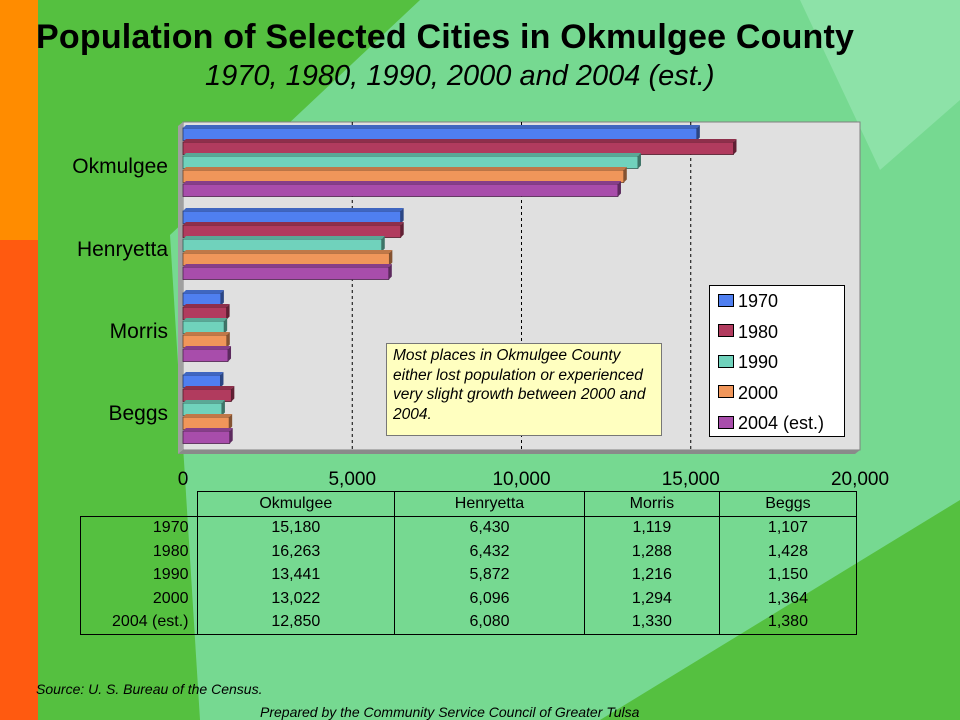  I want to click on table-cell: 1,150, so click(788, 575).